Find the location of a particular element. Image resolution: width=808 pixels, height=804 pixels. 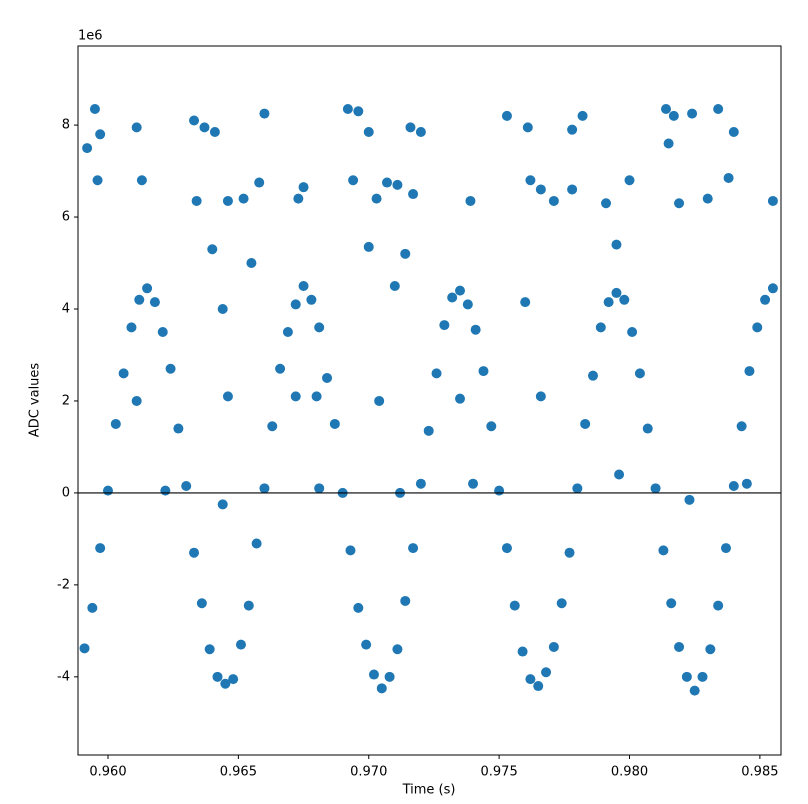

y-tick-label: 2 is located at coordinates (66, 400).